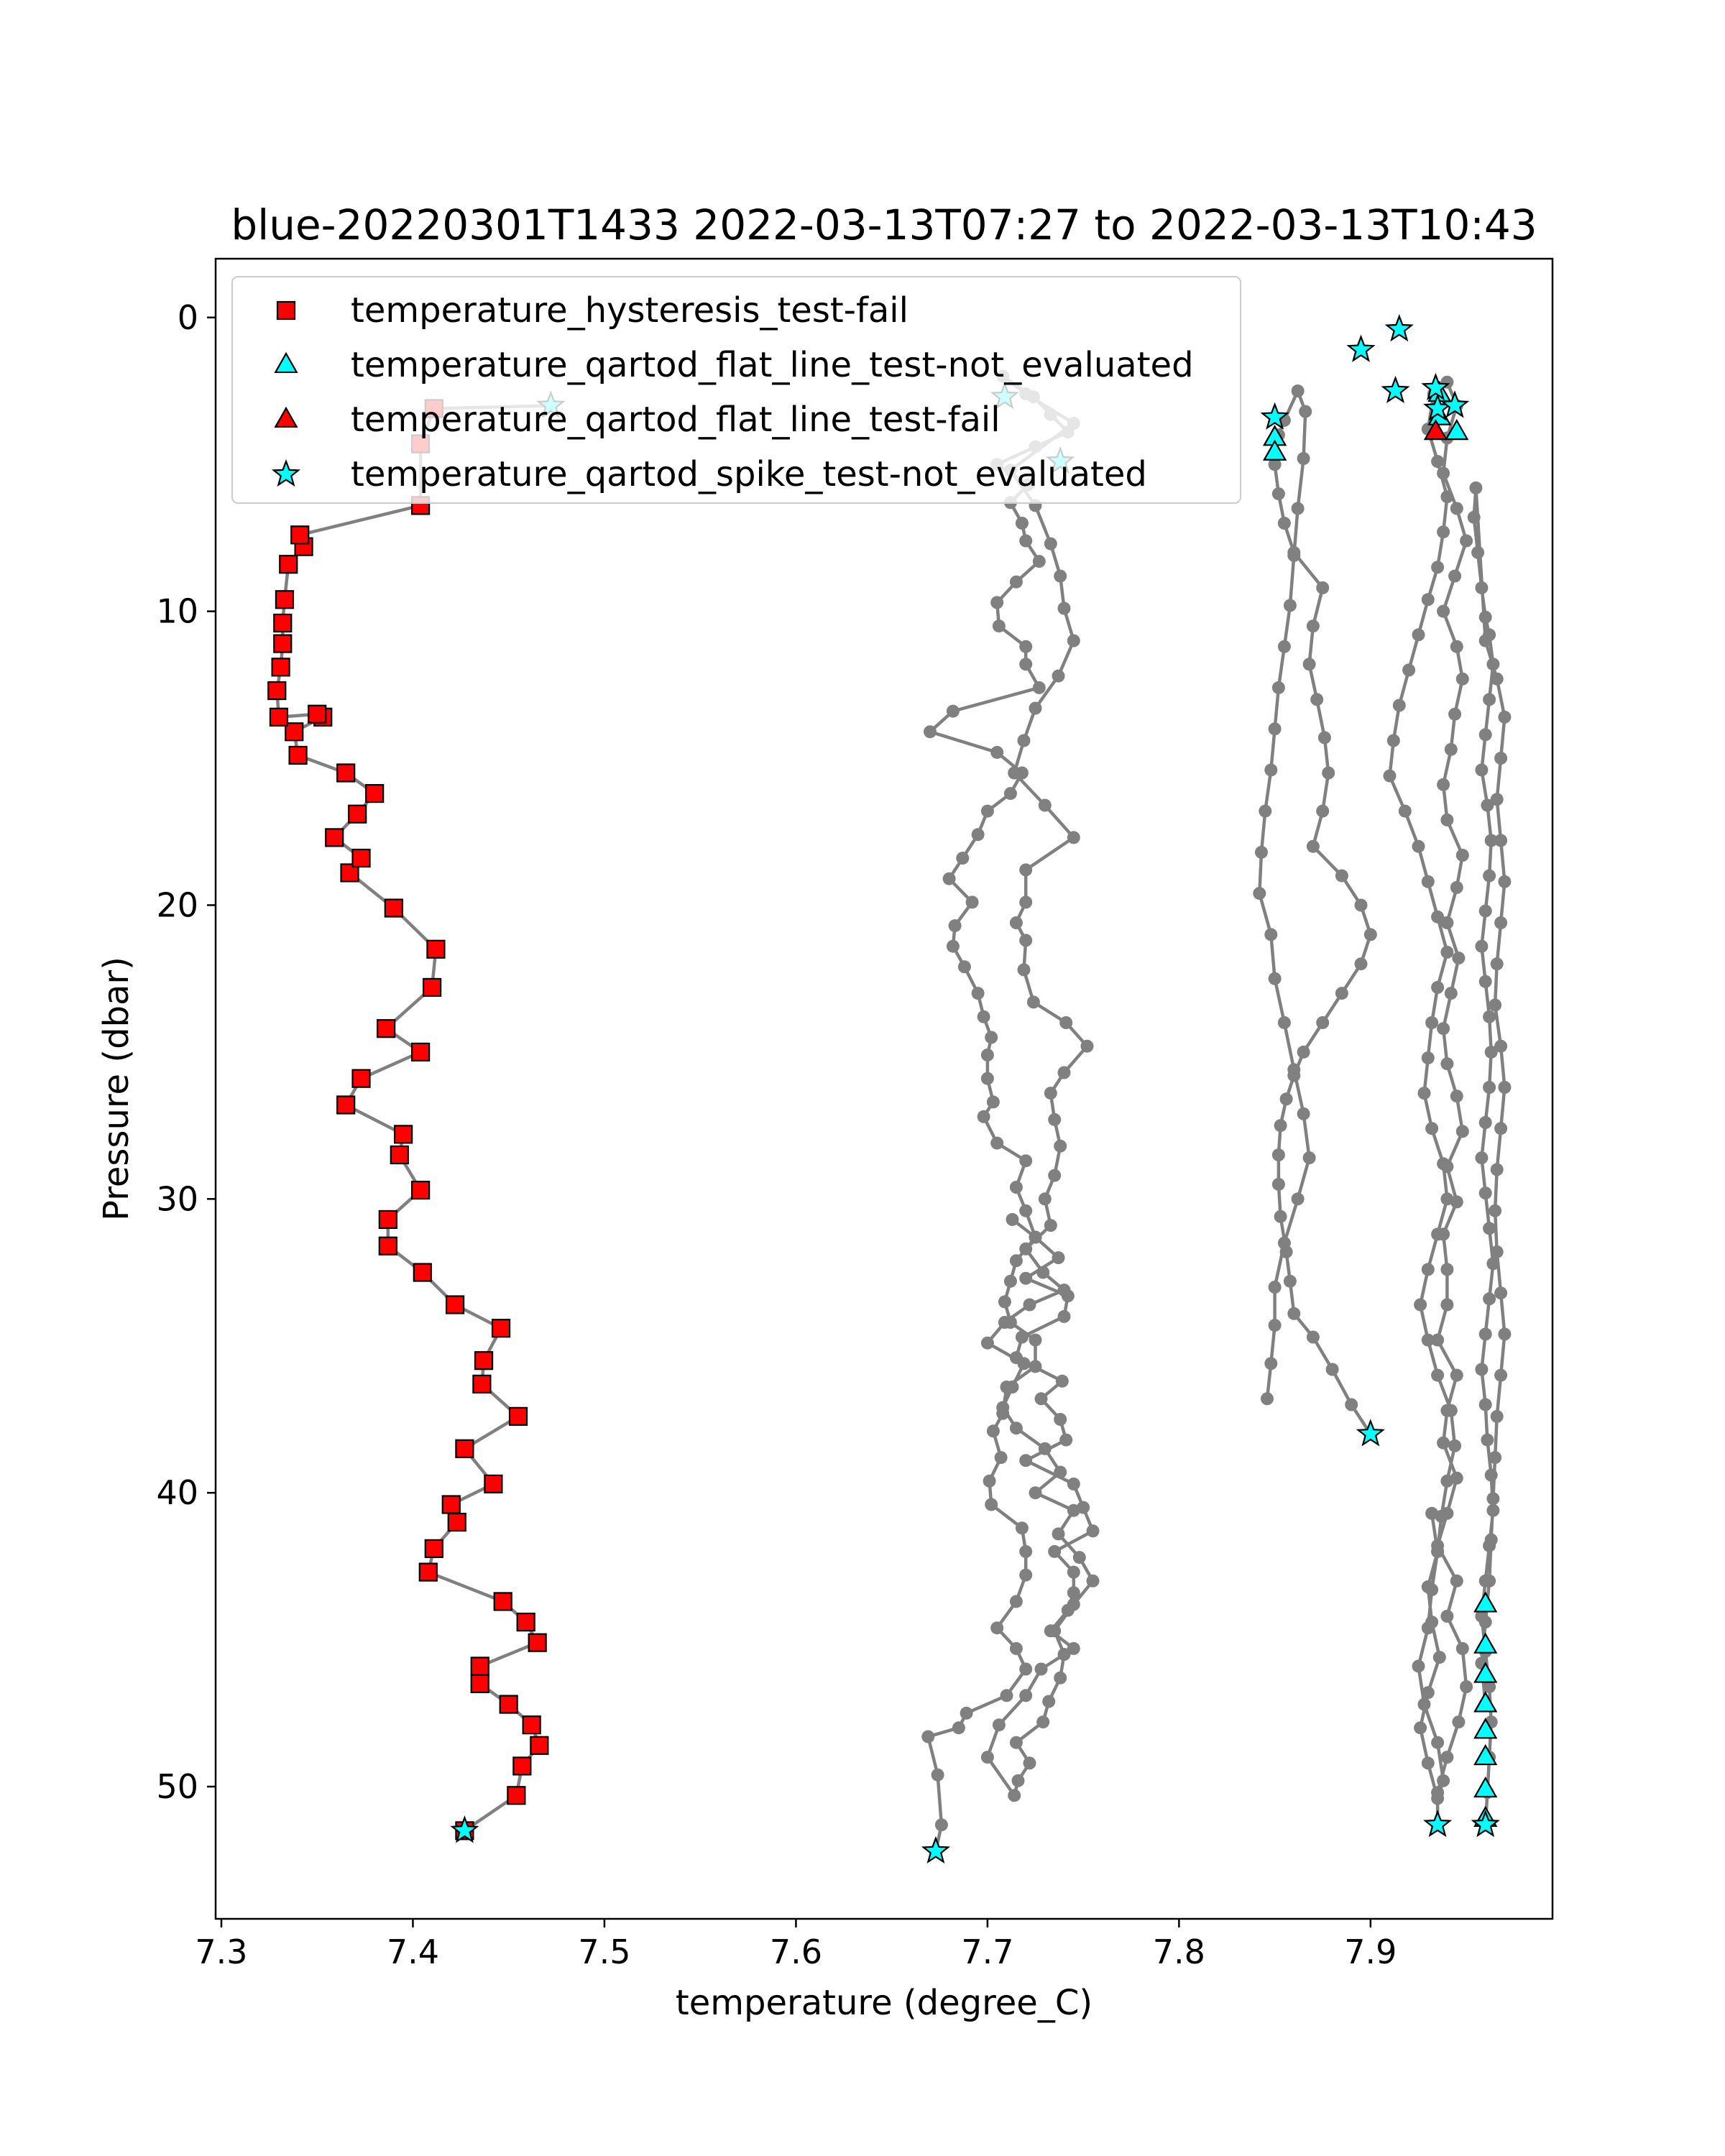  What do you see at coordinates (604, 1951) in the screenshot?
I see `x-tick-label: 7.5` at bounding box center [604, 1951].